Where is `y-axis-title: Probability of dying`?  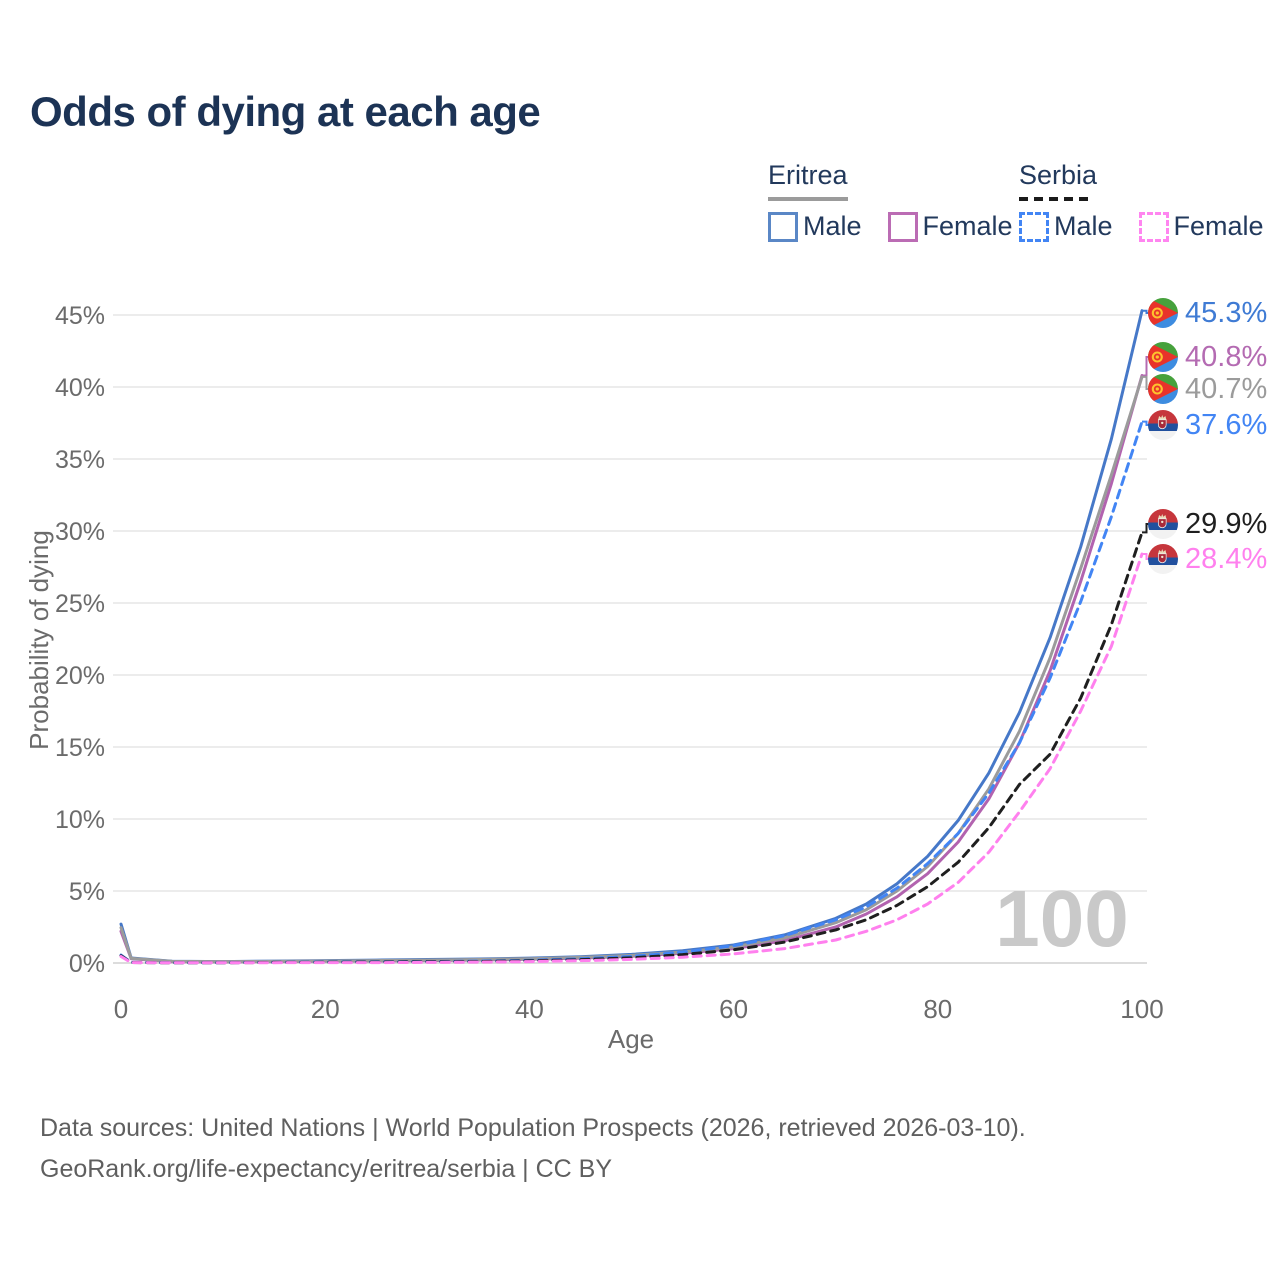
y-axis-title: Probability of dying is located at coordinates (39, 640).